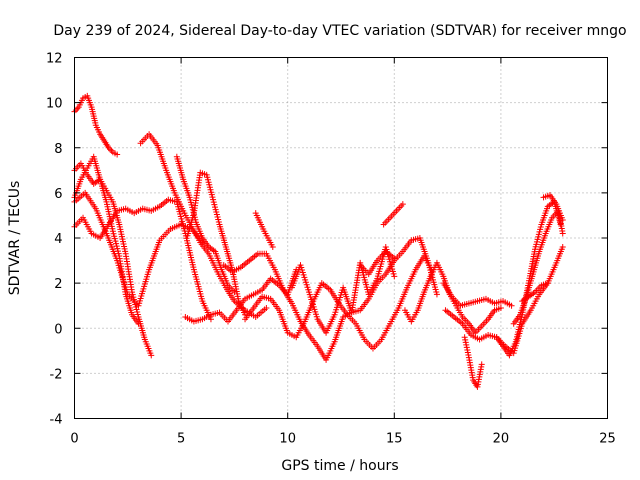 The width and height of the screenshot is (640, 480). I want to click on y-tick-label: 2, so click(58, 284).